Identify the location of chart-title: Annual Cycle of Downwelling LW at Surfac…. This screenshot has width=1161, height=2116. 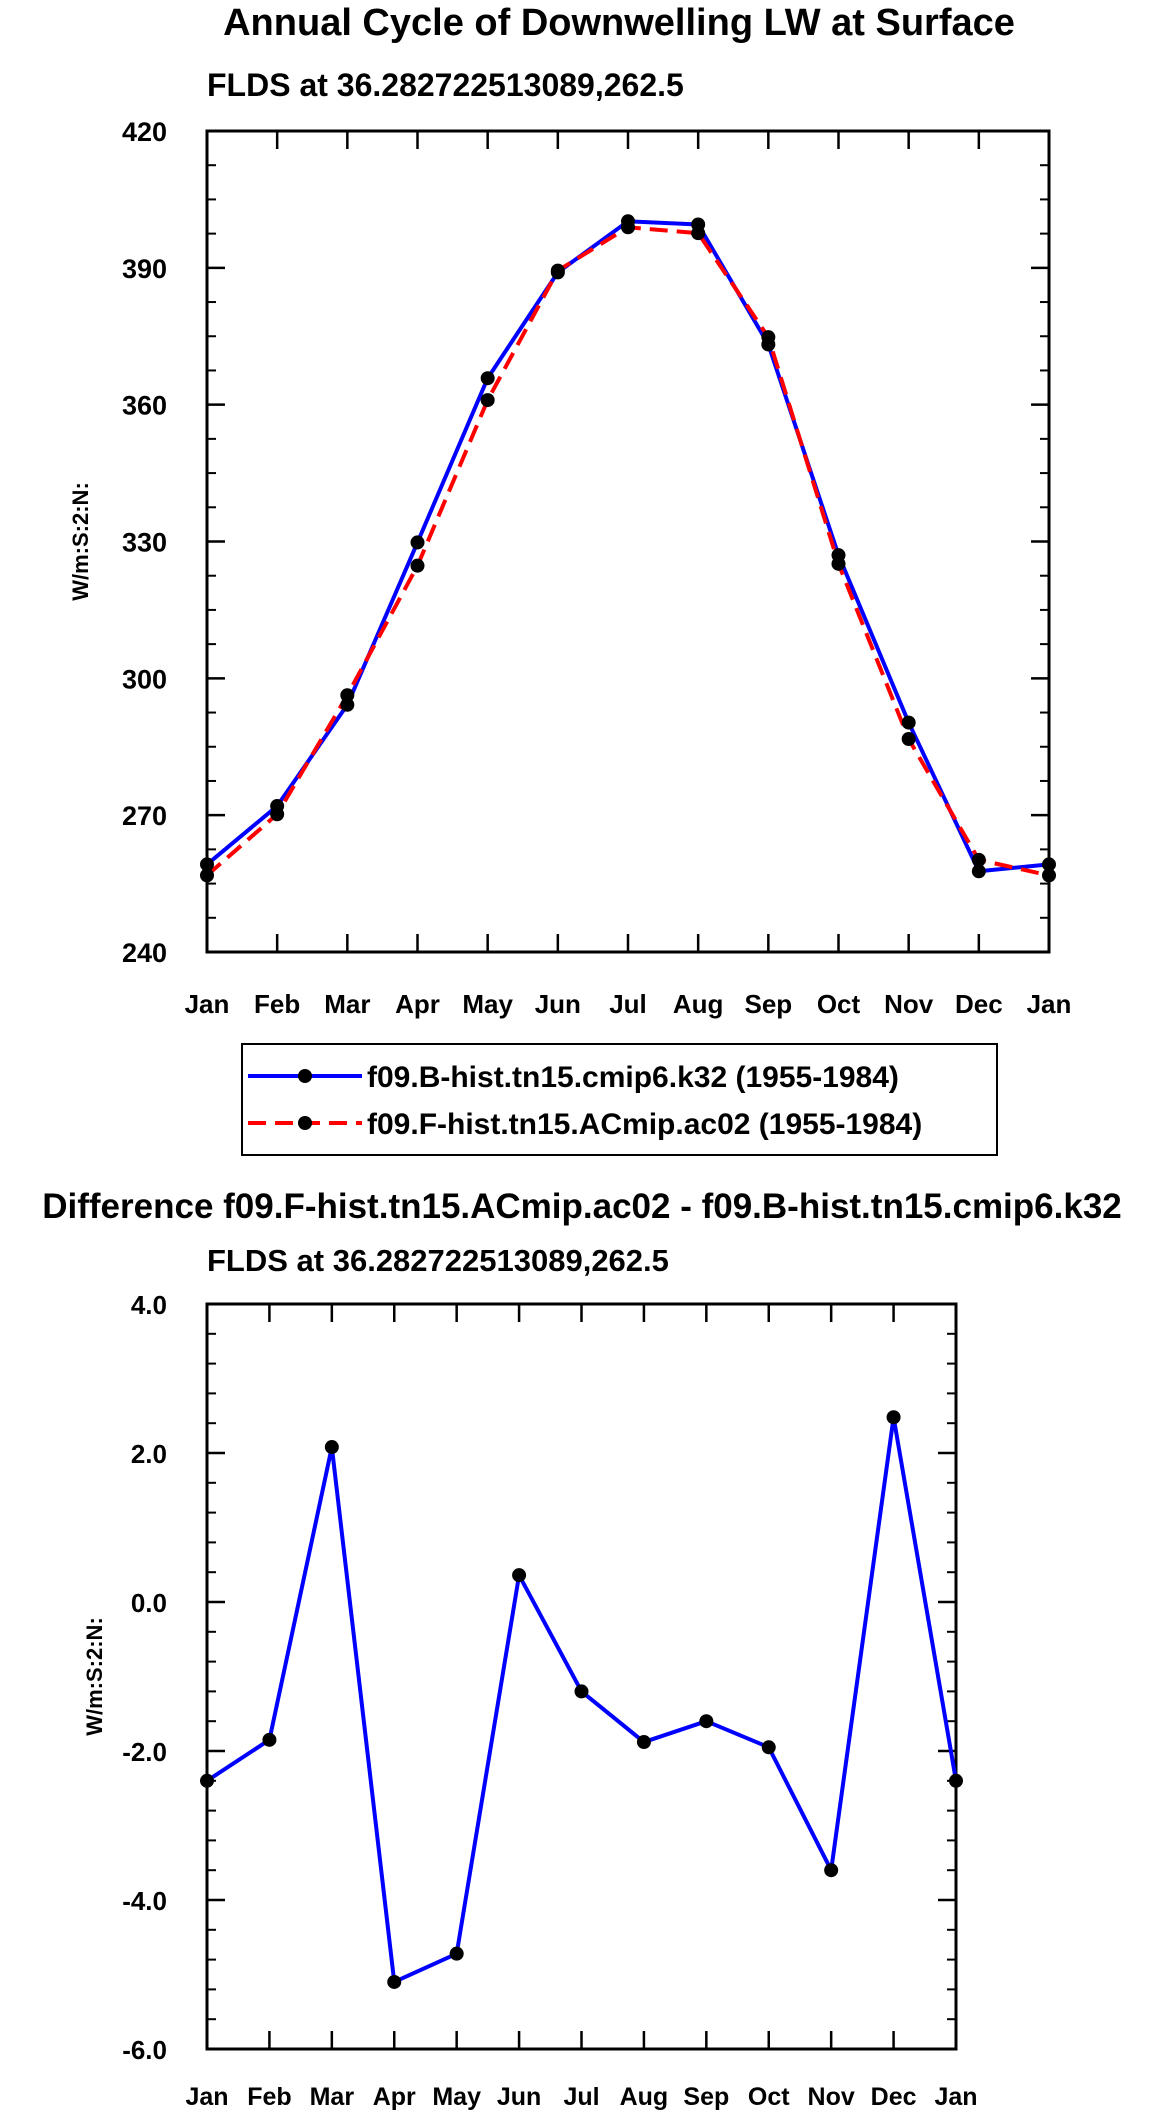
(619, 23).